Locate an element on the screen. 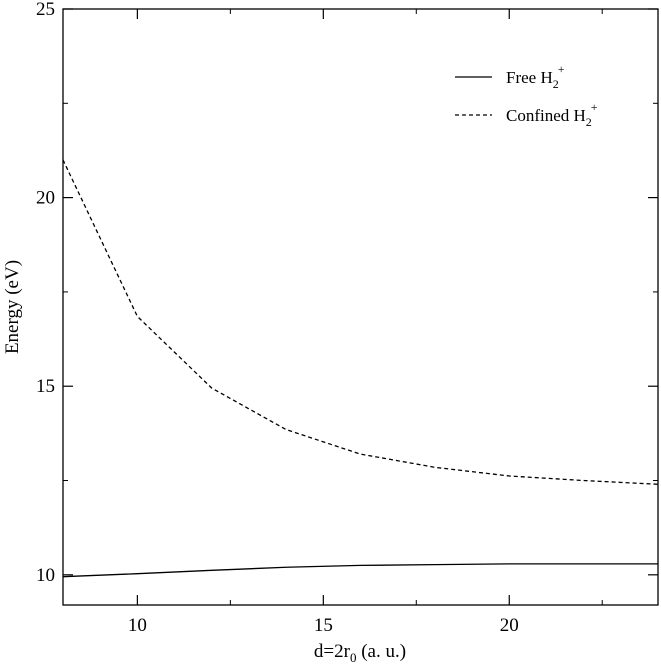 This screenshot has height=668, width=661. legend-item-free: Free H2+ is located at coordinates (510, 76).